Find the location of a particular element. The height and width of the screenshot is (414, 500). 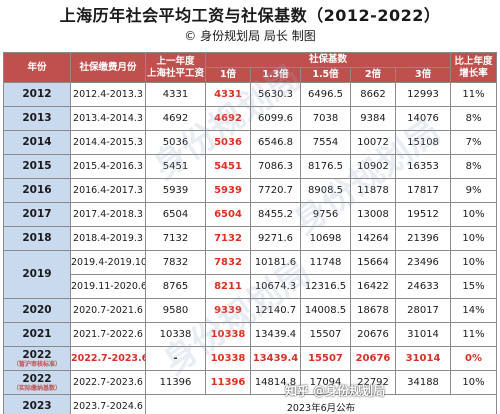

wage-cell: 4331 is located at coordinates (175, 94).